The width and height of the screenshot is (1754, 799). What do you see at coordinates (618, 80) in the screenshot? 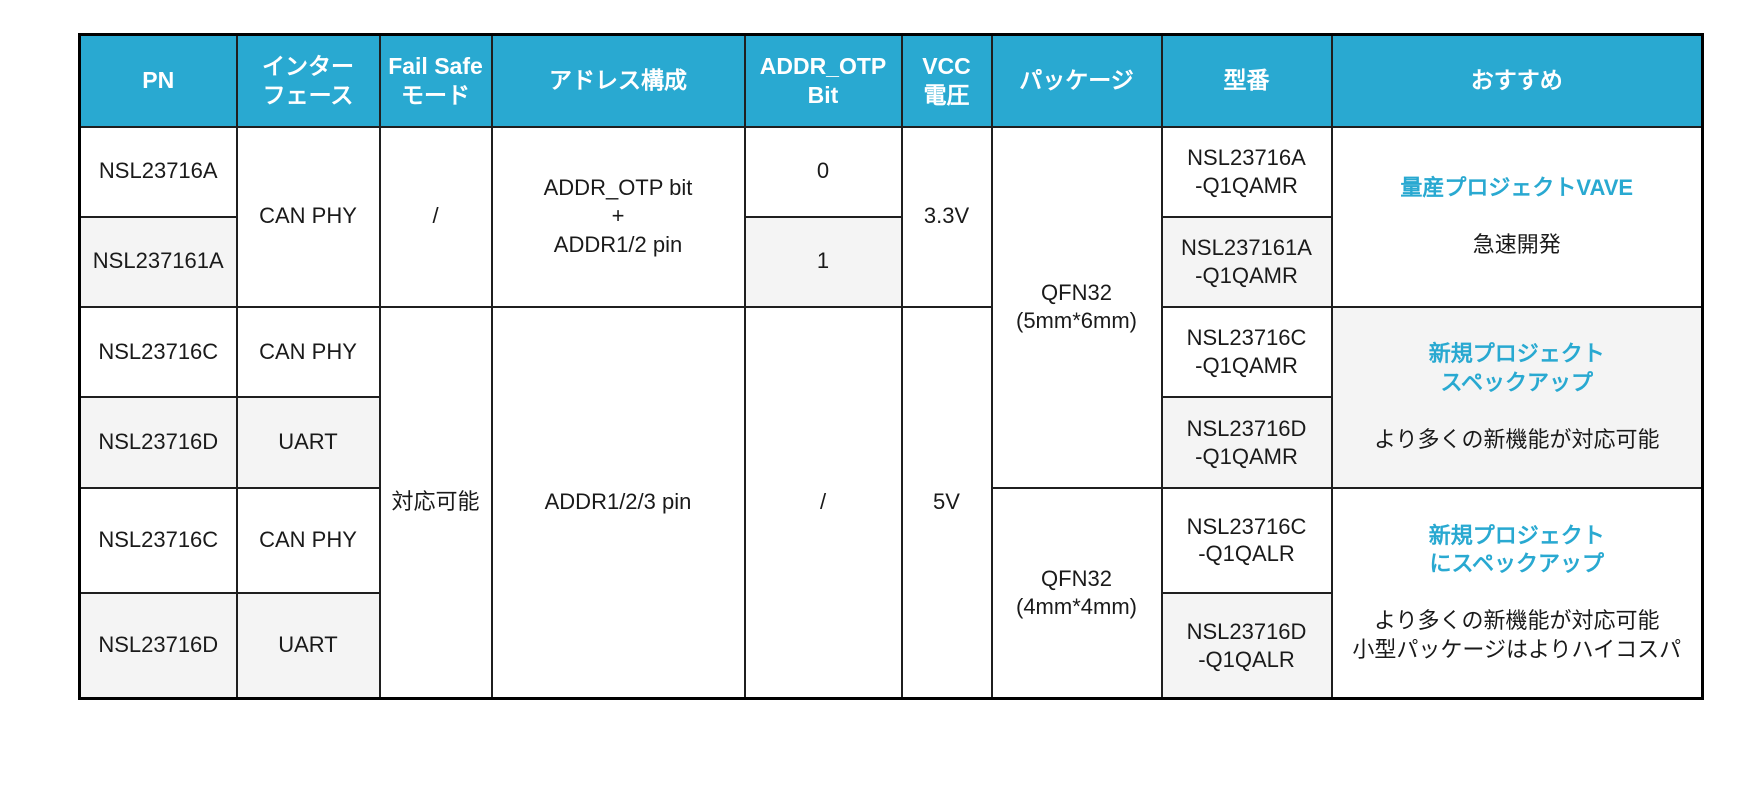
I see `col-header-address: アドレス構成` at bounding box center [618, 80].